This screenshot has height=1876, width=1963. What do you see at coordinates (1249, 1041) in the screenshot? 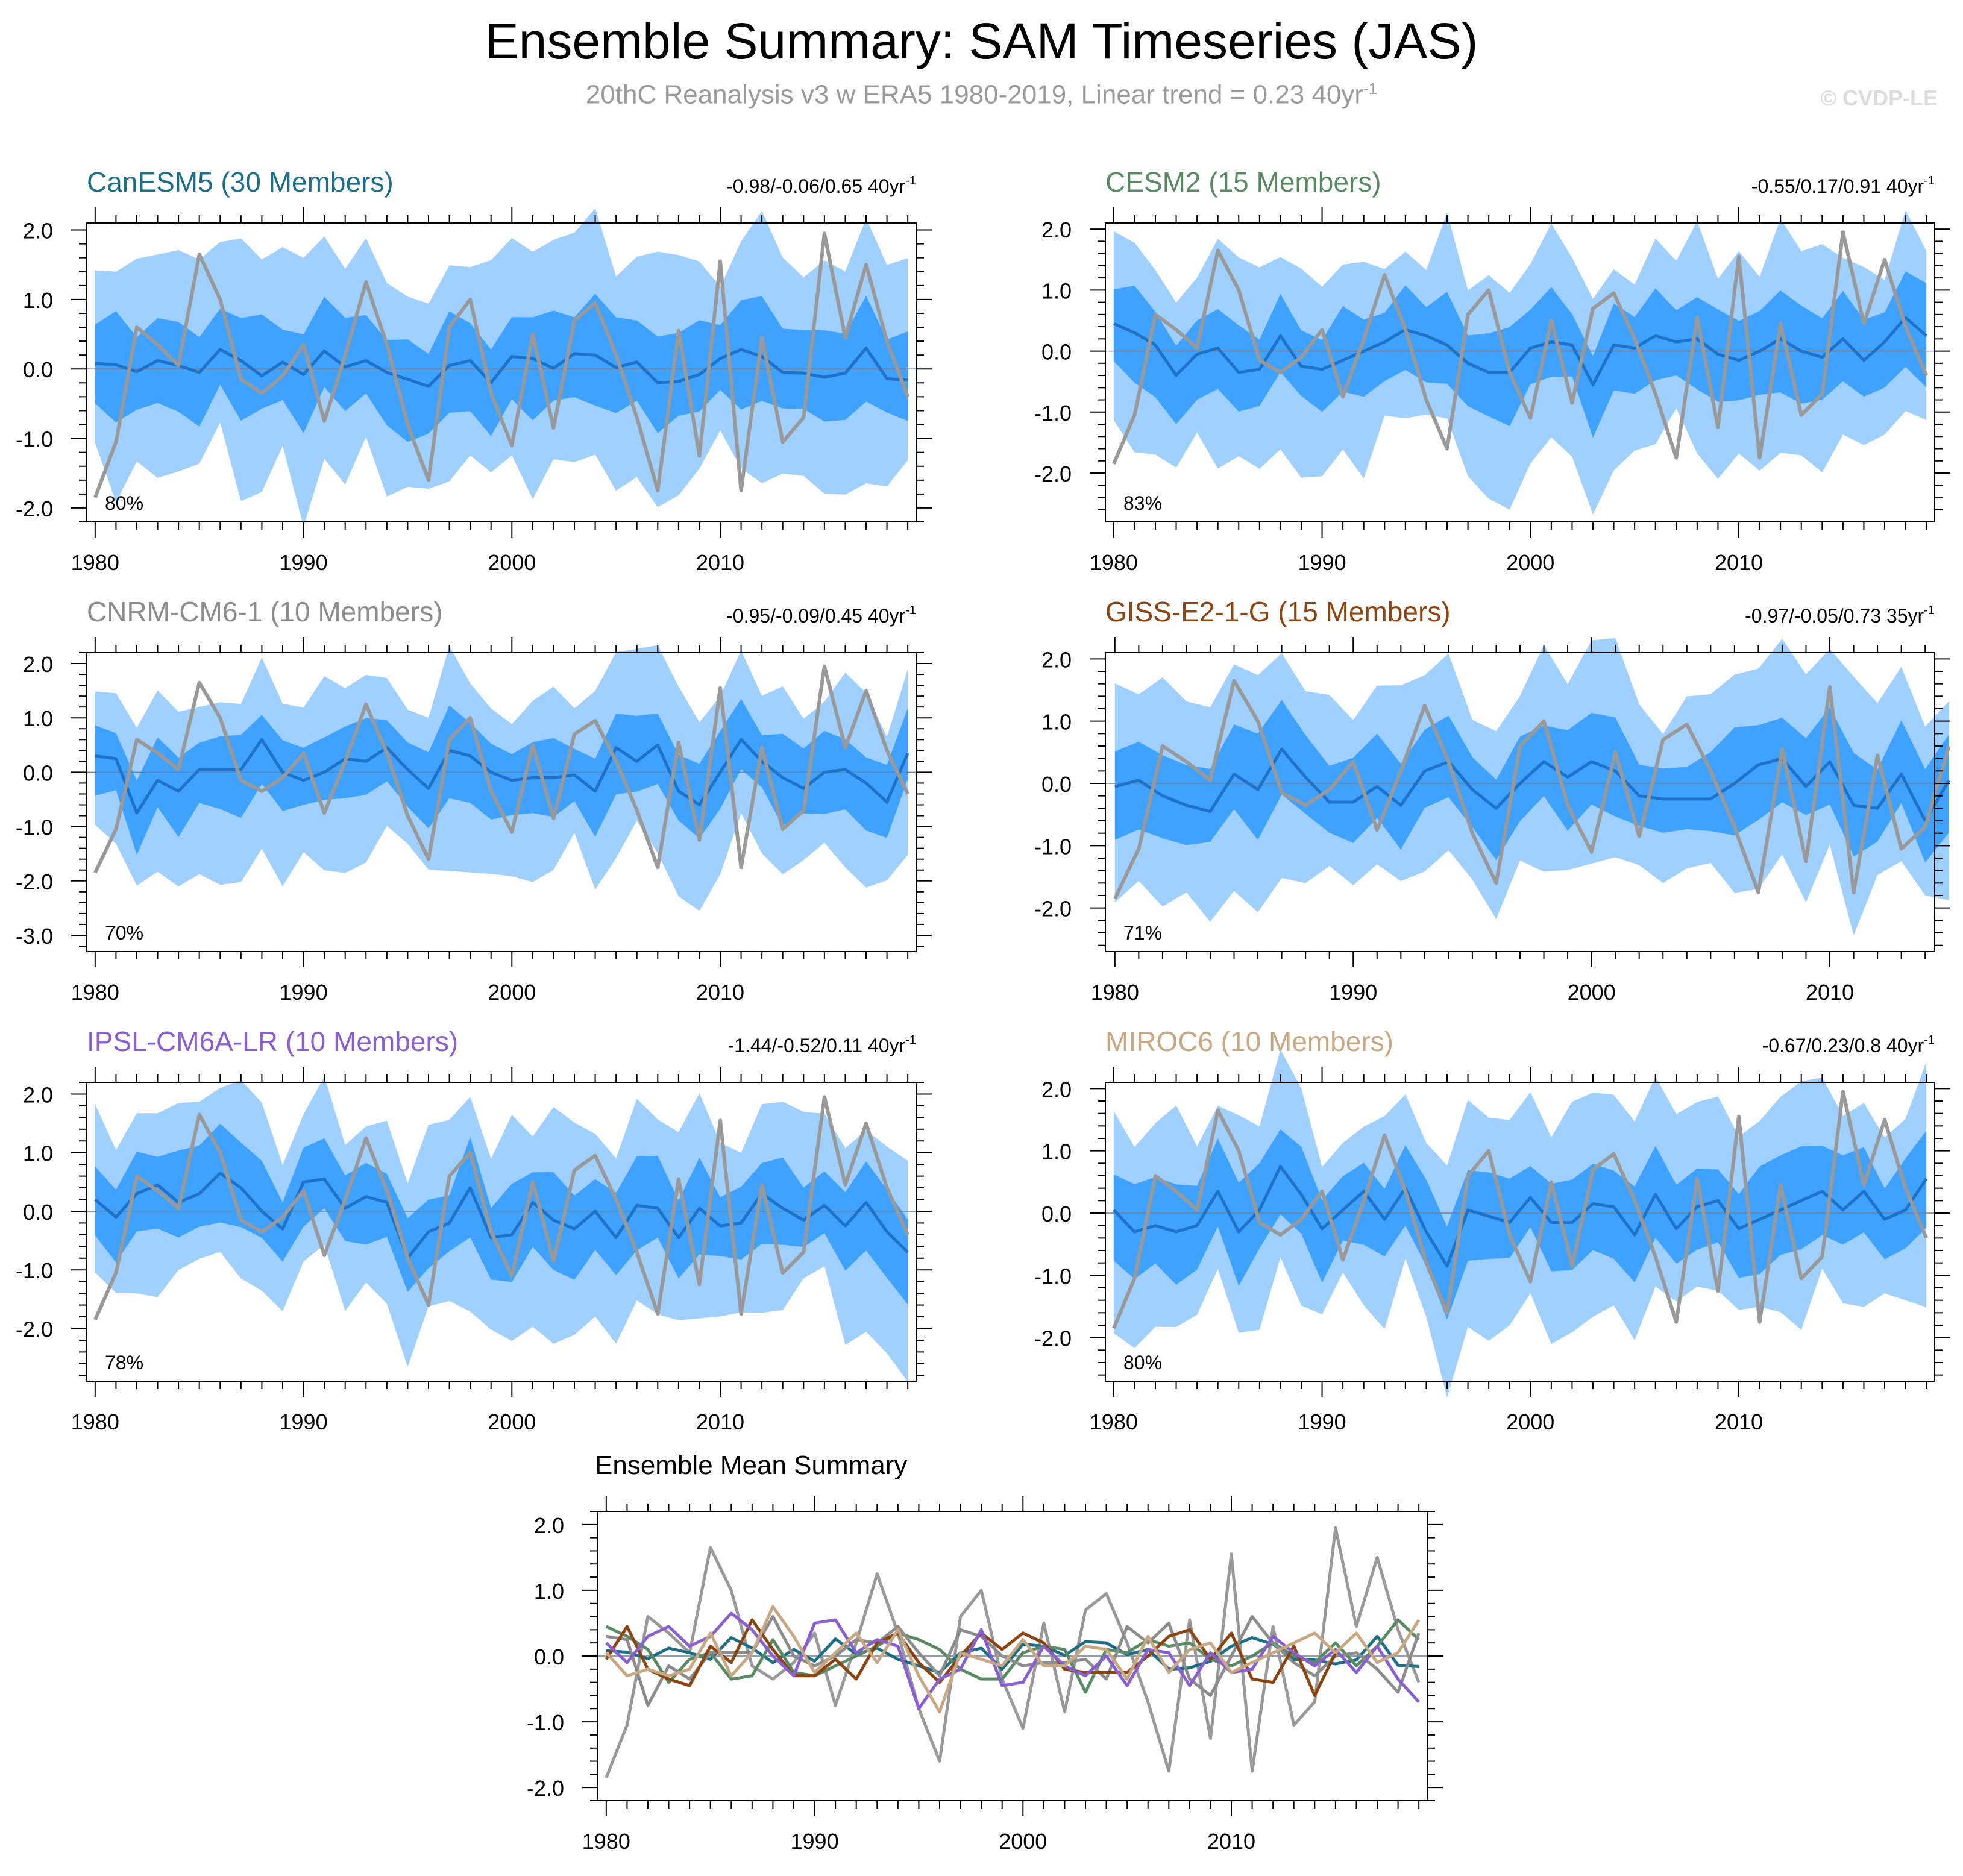
I see `panel-title: MIROC6 (10 Members)` at bounding box center [1249, 1041].